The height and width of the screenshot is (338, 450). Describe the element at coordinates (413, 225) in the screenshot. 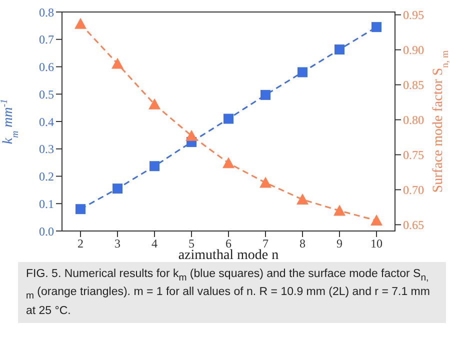

I see `y2-tick-label: 0.65` at that location.